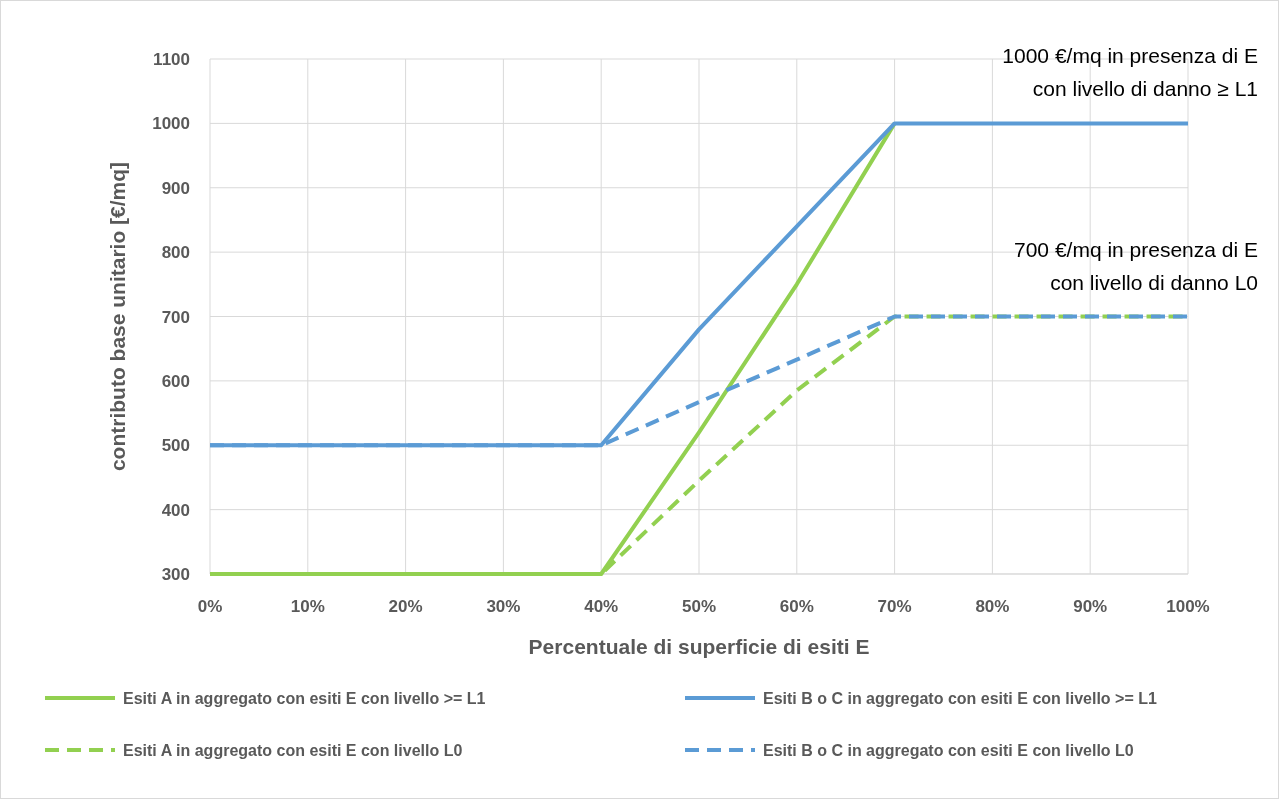 Image resolution: width=1279 pixels, height=799 pixels. What do you see at coordinates (601, 606) in the screenshot?
I see `x-tick-label: 40%` at bounding box center [601, 606].